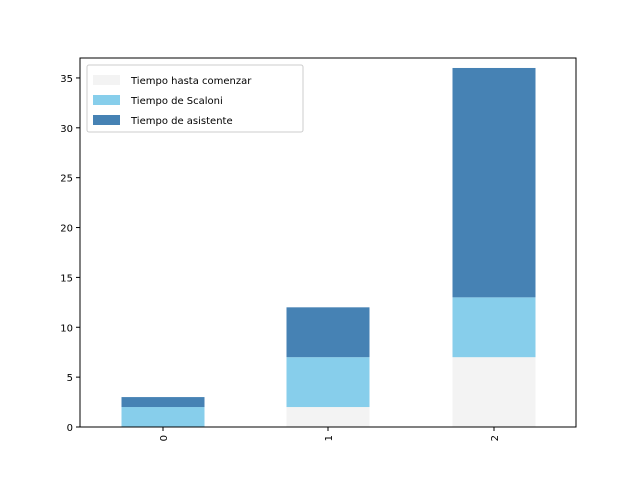 Image resolution: width=640 pixels, height=484 pixels. I want to click on x-tick-label: 0, so click(164, 438).